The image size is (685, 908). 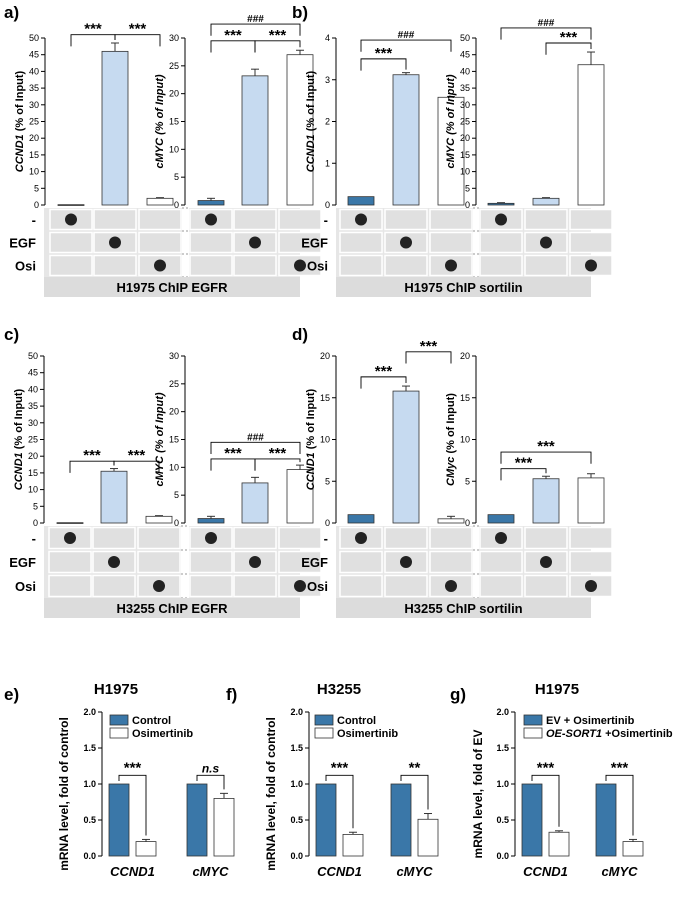 I want to click on panel-footer: H1975 ChIP sortilin, so click(x=463, y=287).